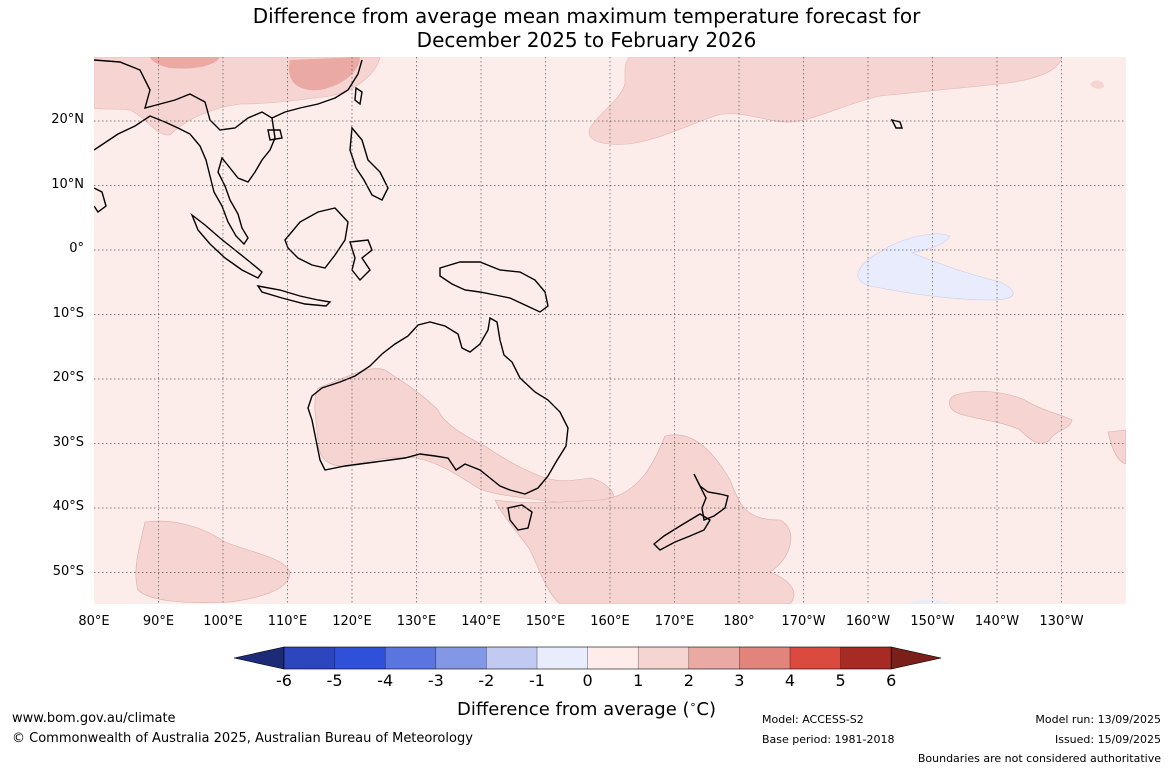 This screenshot has width=1173, height=770. I want to click on longitude-label: 90°E, so click(158, 621).